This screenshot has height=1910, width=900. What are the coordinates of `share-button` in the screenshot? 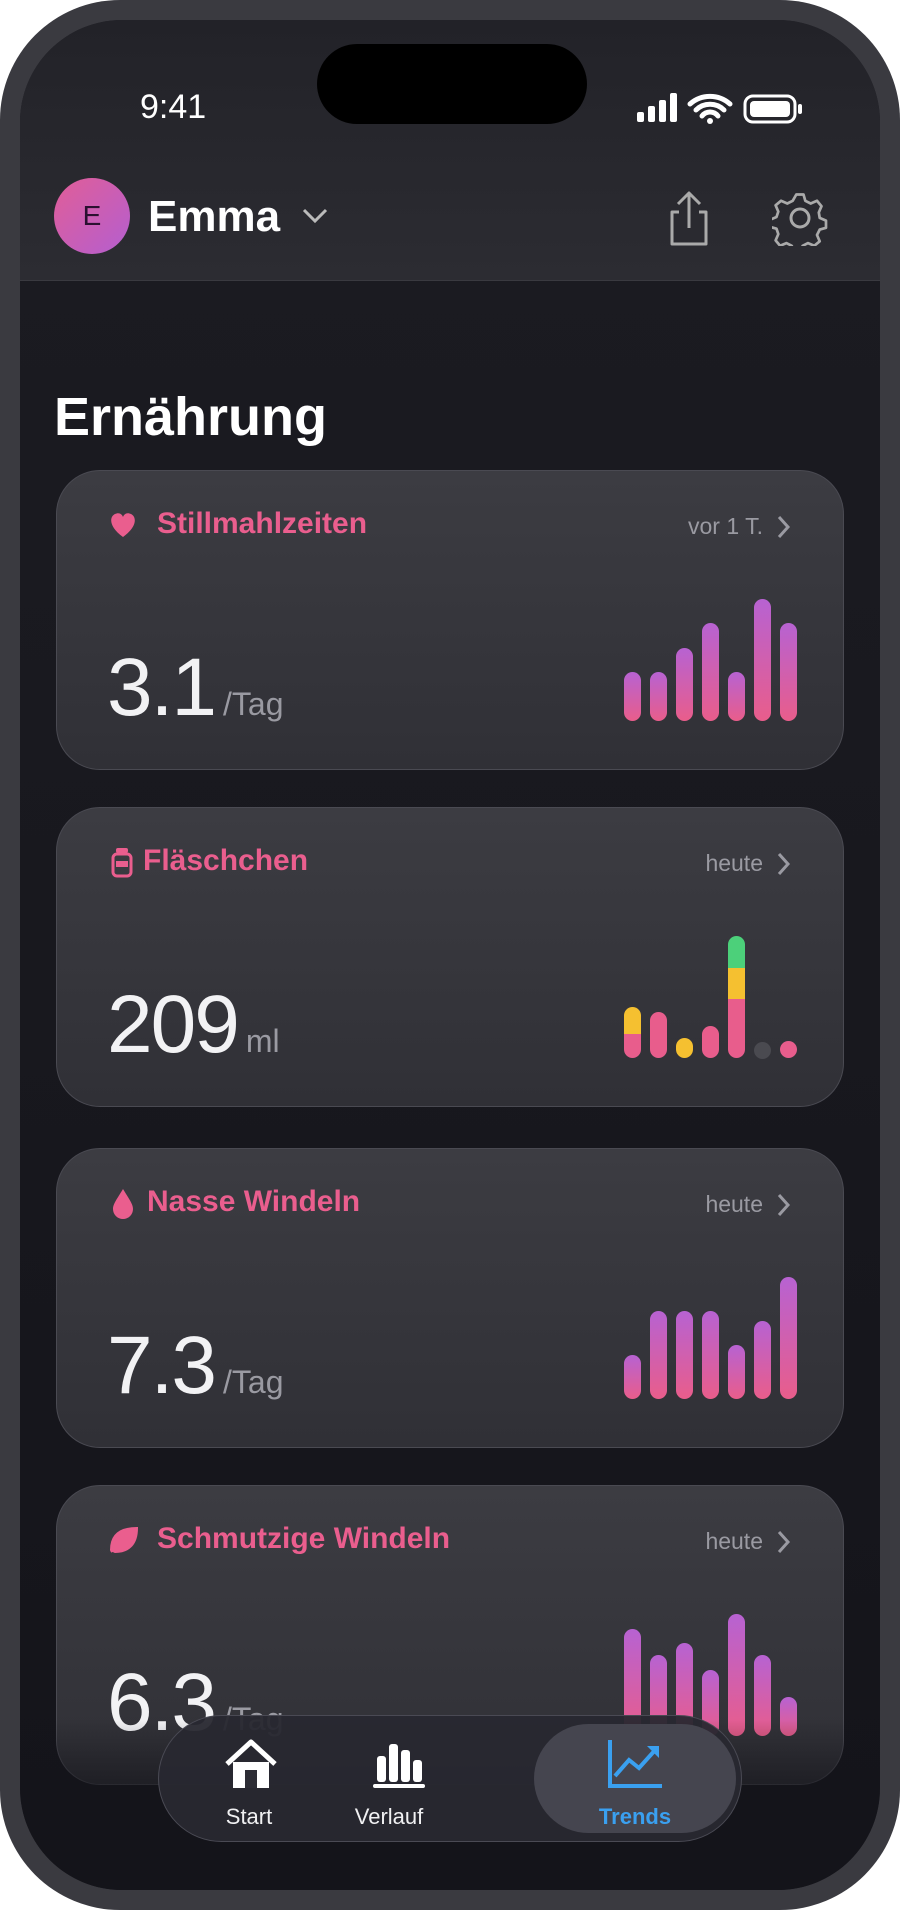 It's located at (689, 218).